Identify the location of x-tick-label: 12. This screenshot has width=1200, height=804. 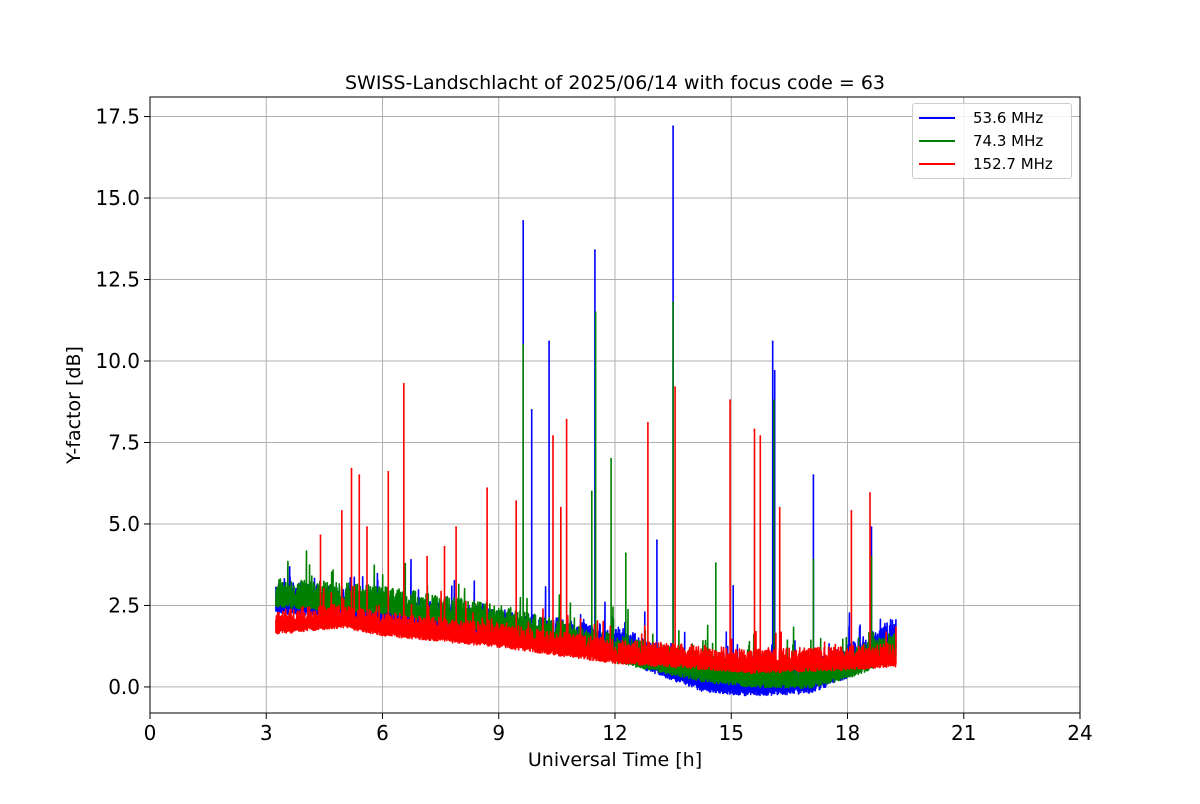
(614, 733).